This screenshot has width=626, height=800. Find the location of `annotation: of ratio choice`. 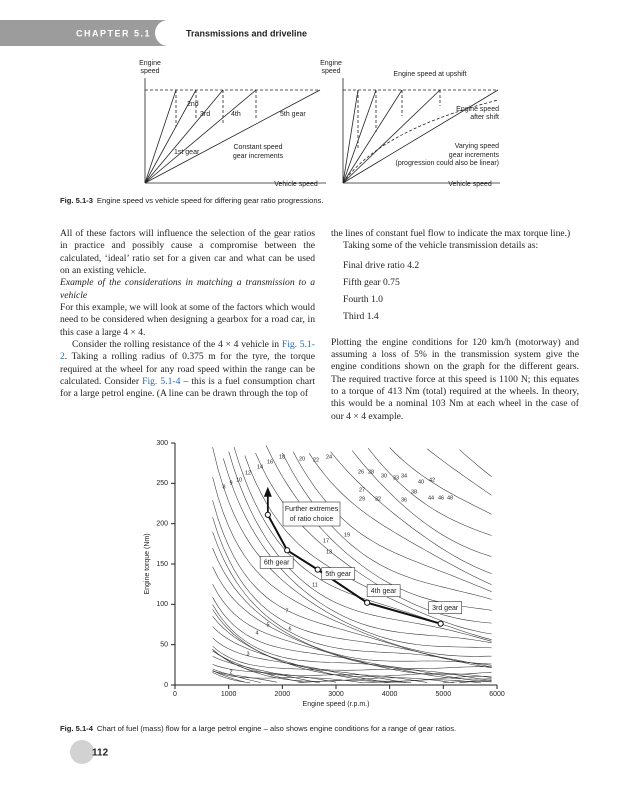

annotation: of ratio choice is located at coordinates (312, 519).